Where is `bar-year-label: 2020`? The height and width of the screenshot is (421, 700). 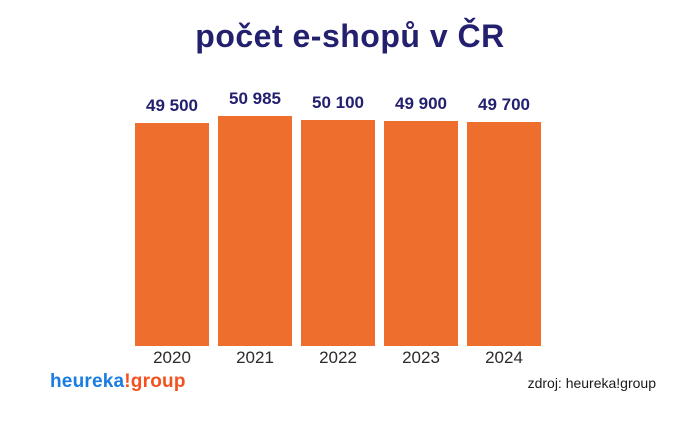 bar-year-label: 2020 is located at coordinates (172, 357).